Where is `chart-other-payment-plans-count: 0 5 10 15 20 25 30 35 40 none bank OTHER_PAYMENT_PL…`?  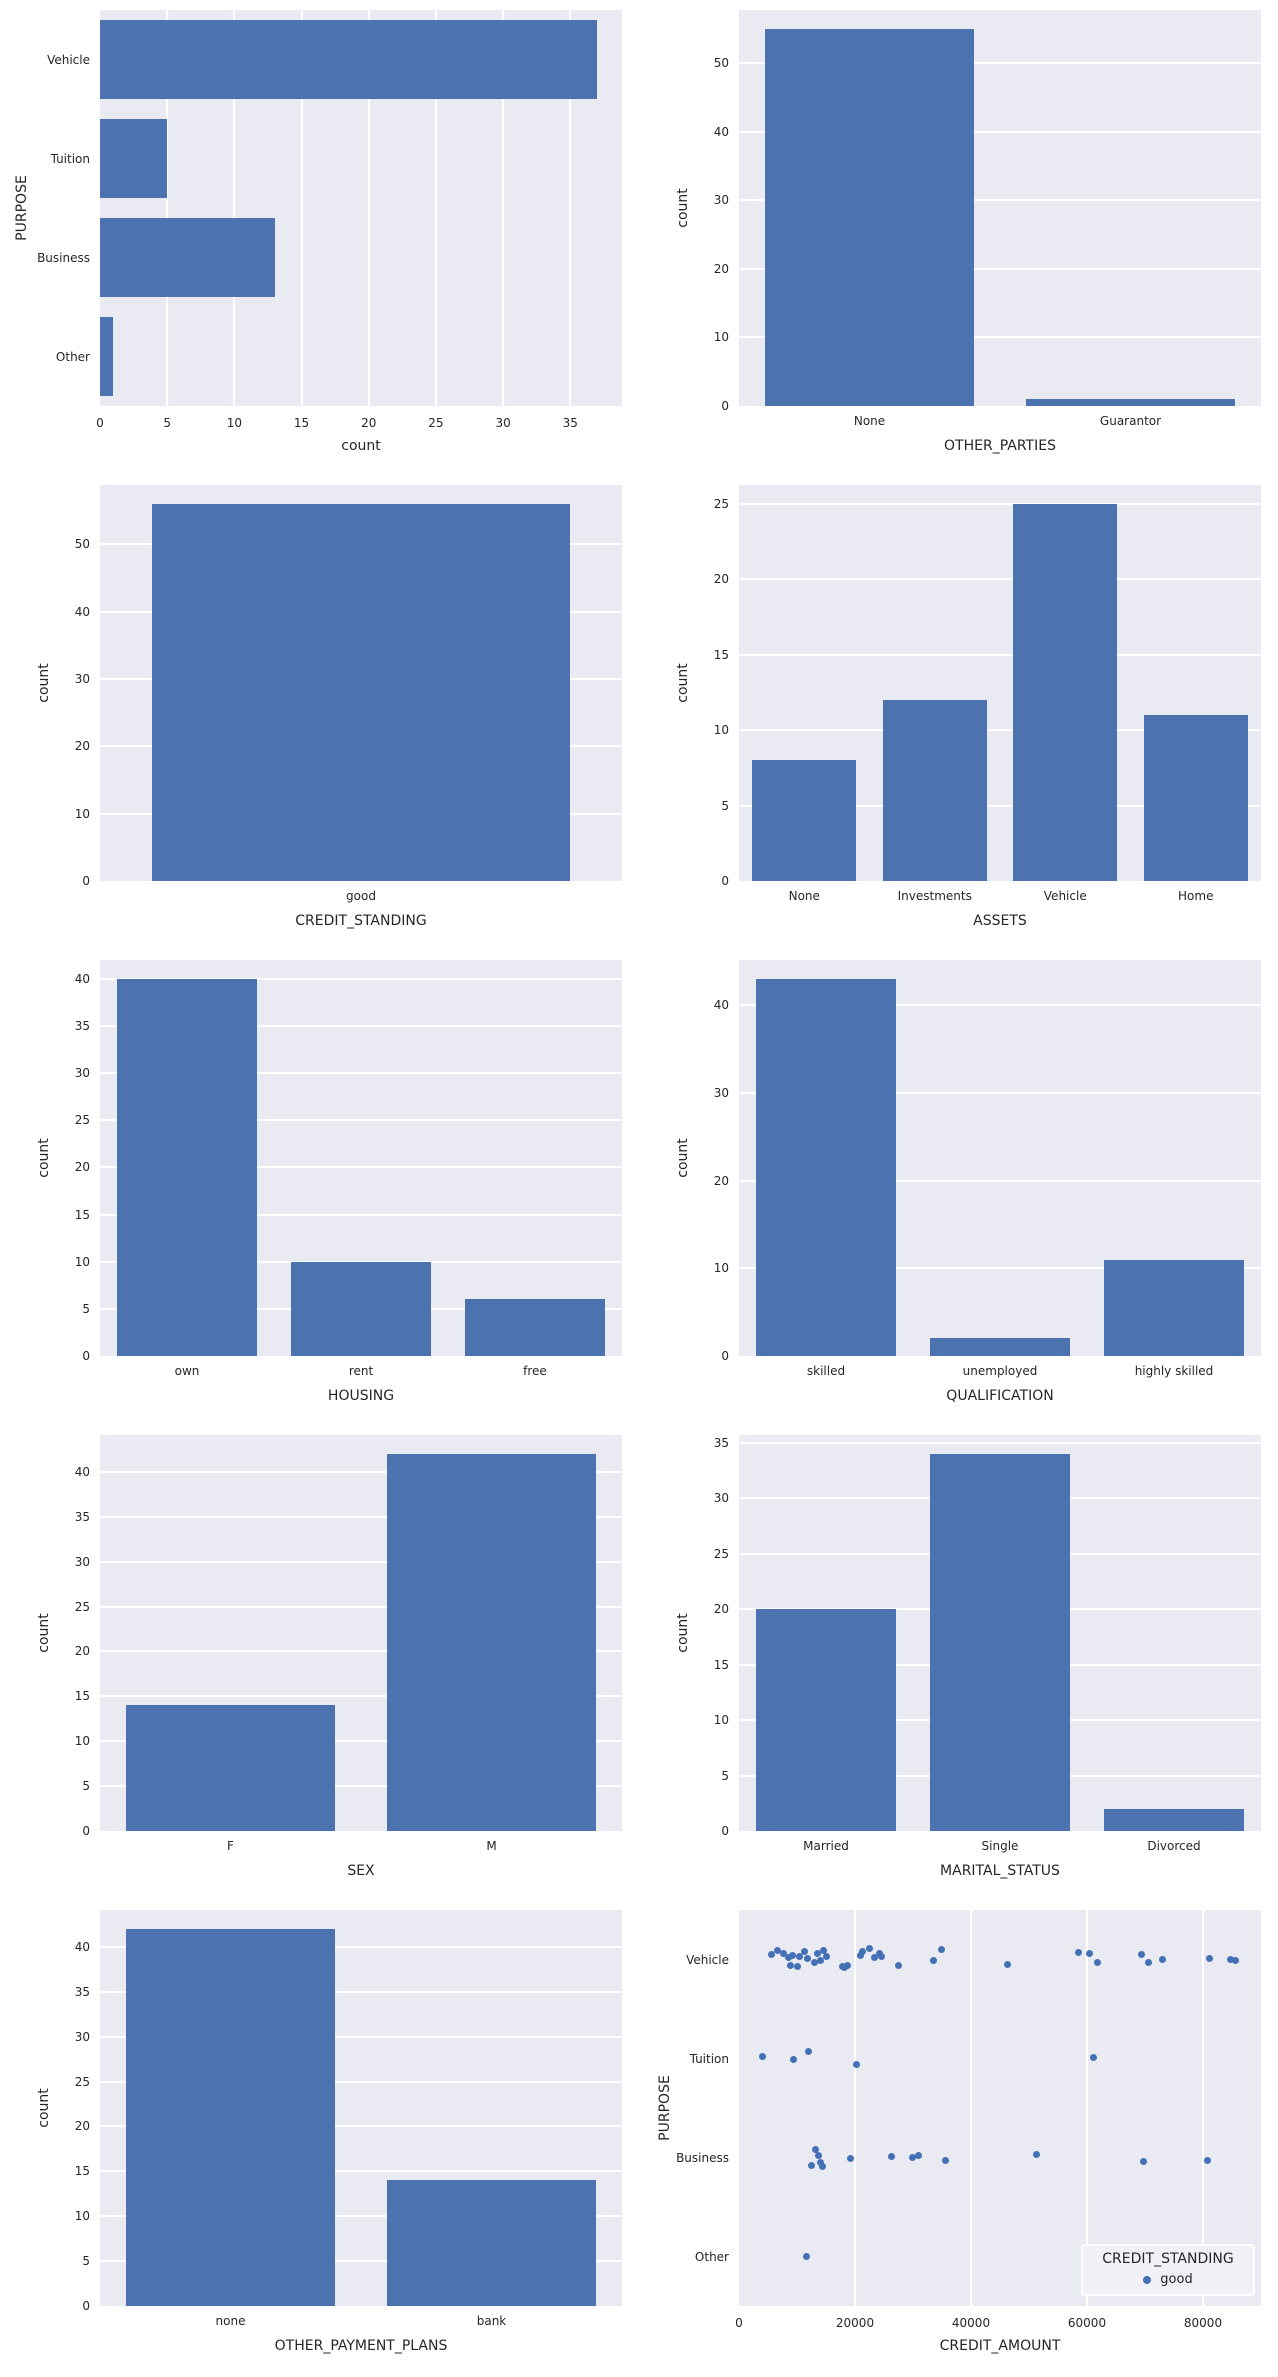
chart-other-payment-plans-count: 0 5 10 15 20 25 30 35 40 none bank OTHER_PAYMENT_PL… is located at coordinates (319, 2137).